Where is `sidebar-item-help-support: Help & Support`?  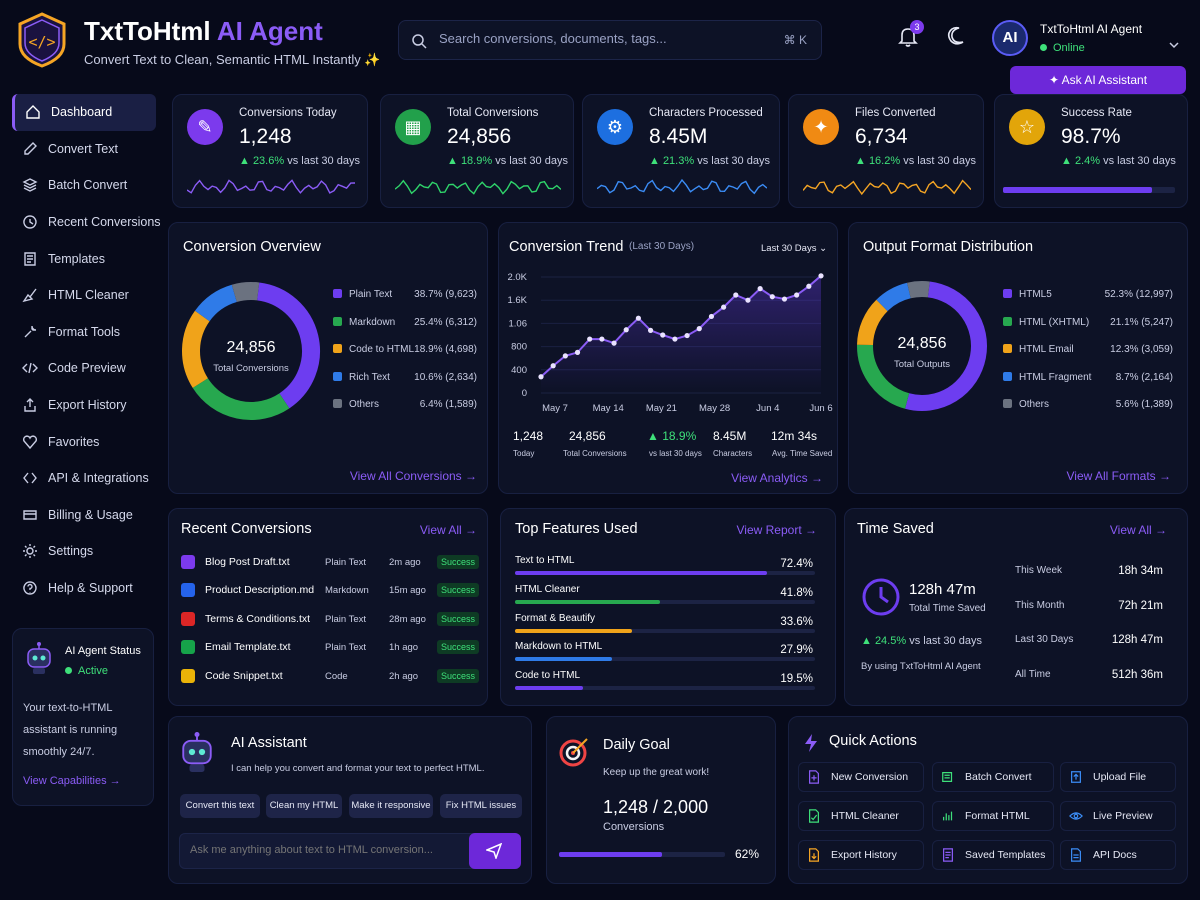
sidebar-item-help-support: Help & Support is located at coordinates (84, 588).